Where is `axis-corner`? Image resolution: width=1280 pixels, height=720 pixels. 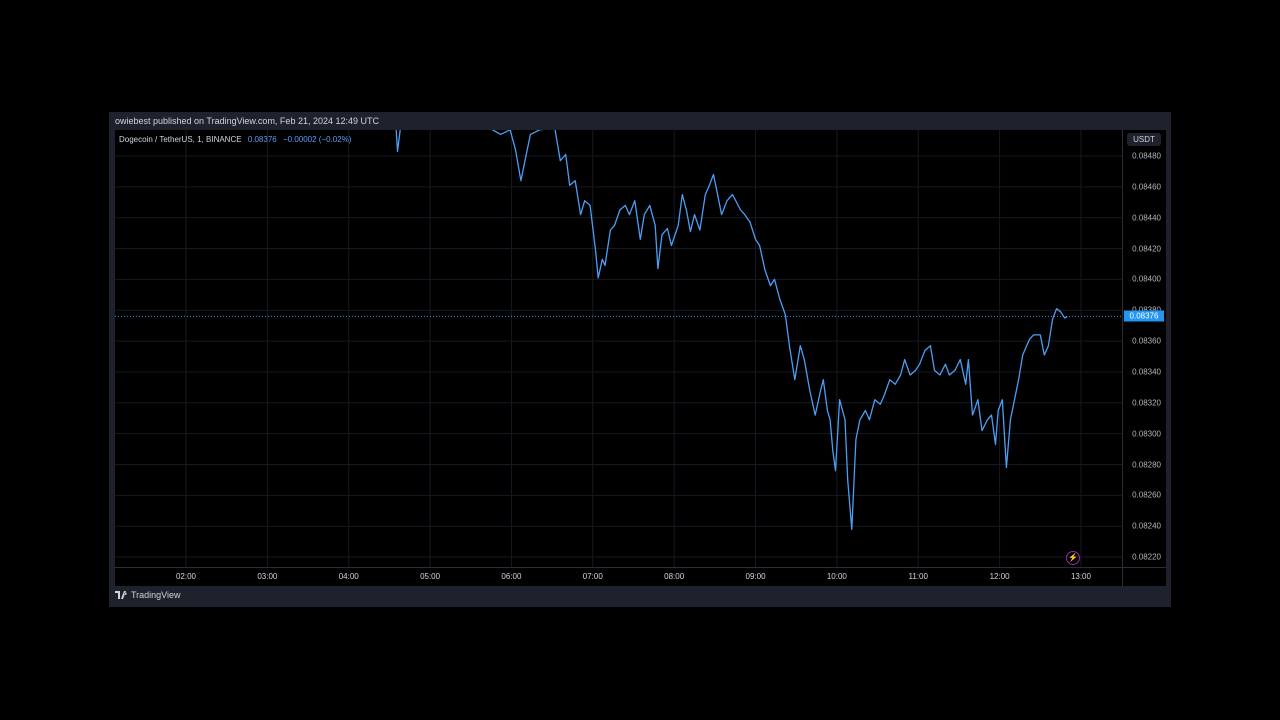 axis-corner is located at coordinates (1144, 576).